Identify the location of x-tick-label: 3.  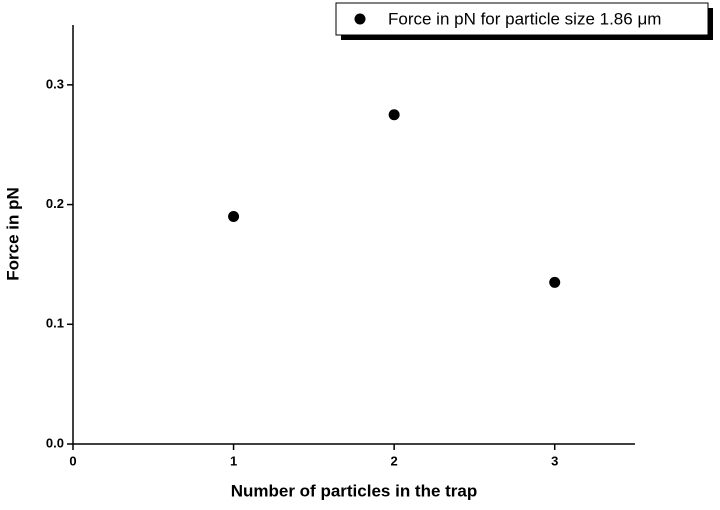
(554, 460).